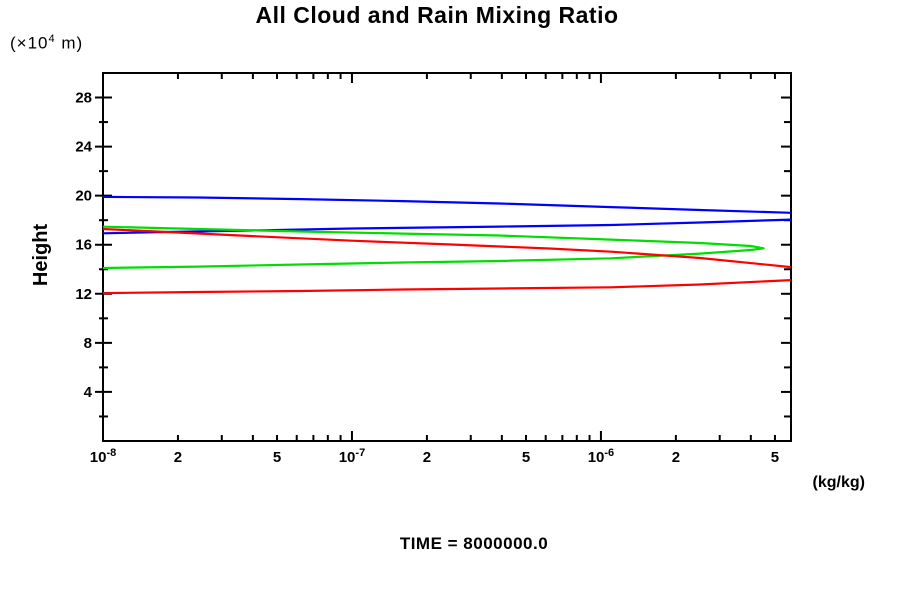  What do you see at coordinates (41, 255) in the screenshot?
I see `y-axis-title: Height` at bounding box center [41, 255].